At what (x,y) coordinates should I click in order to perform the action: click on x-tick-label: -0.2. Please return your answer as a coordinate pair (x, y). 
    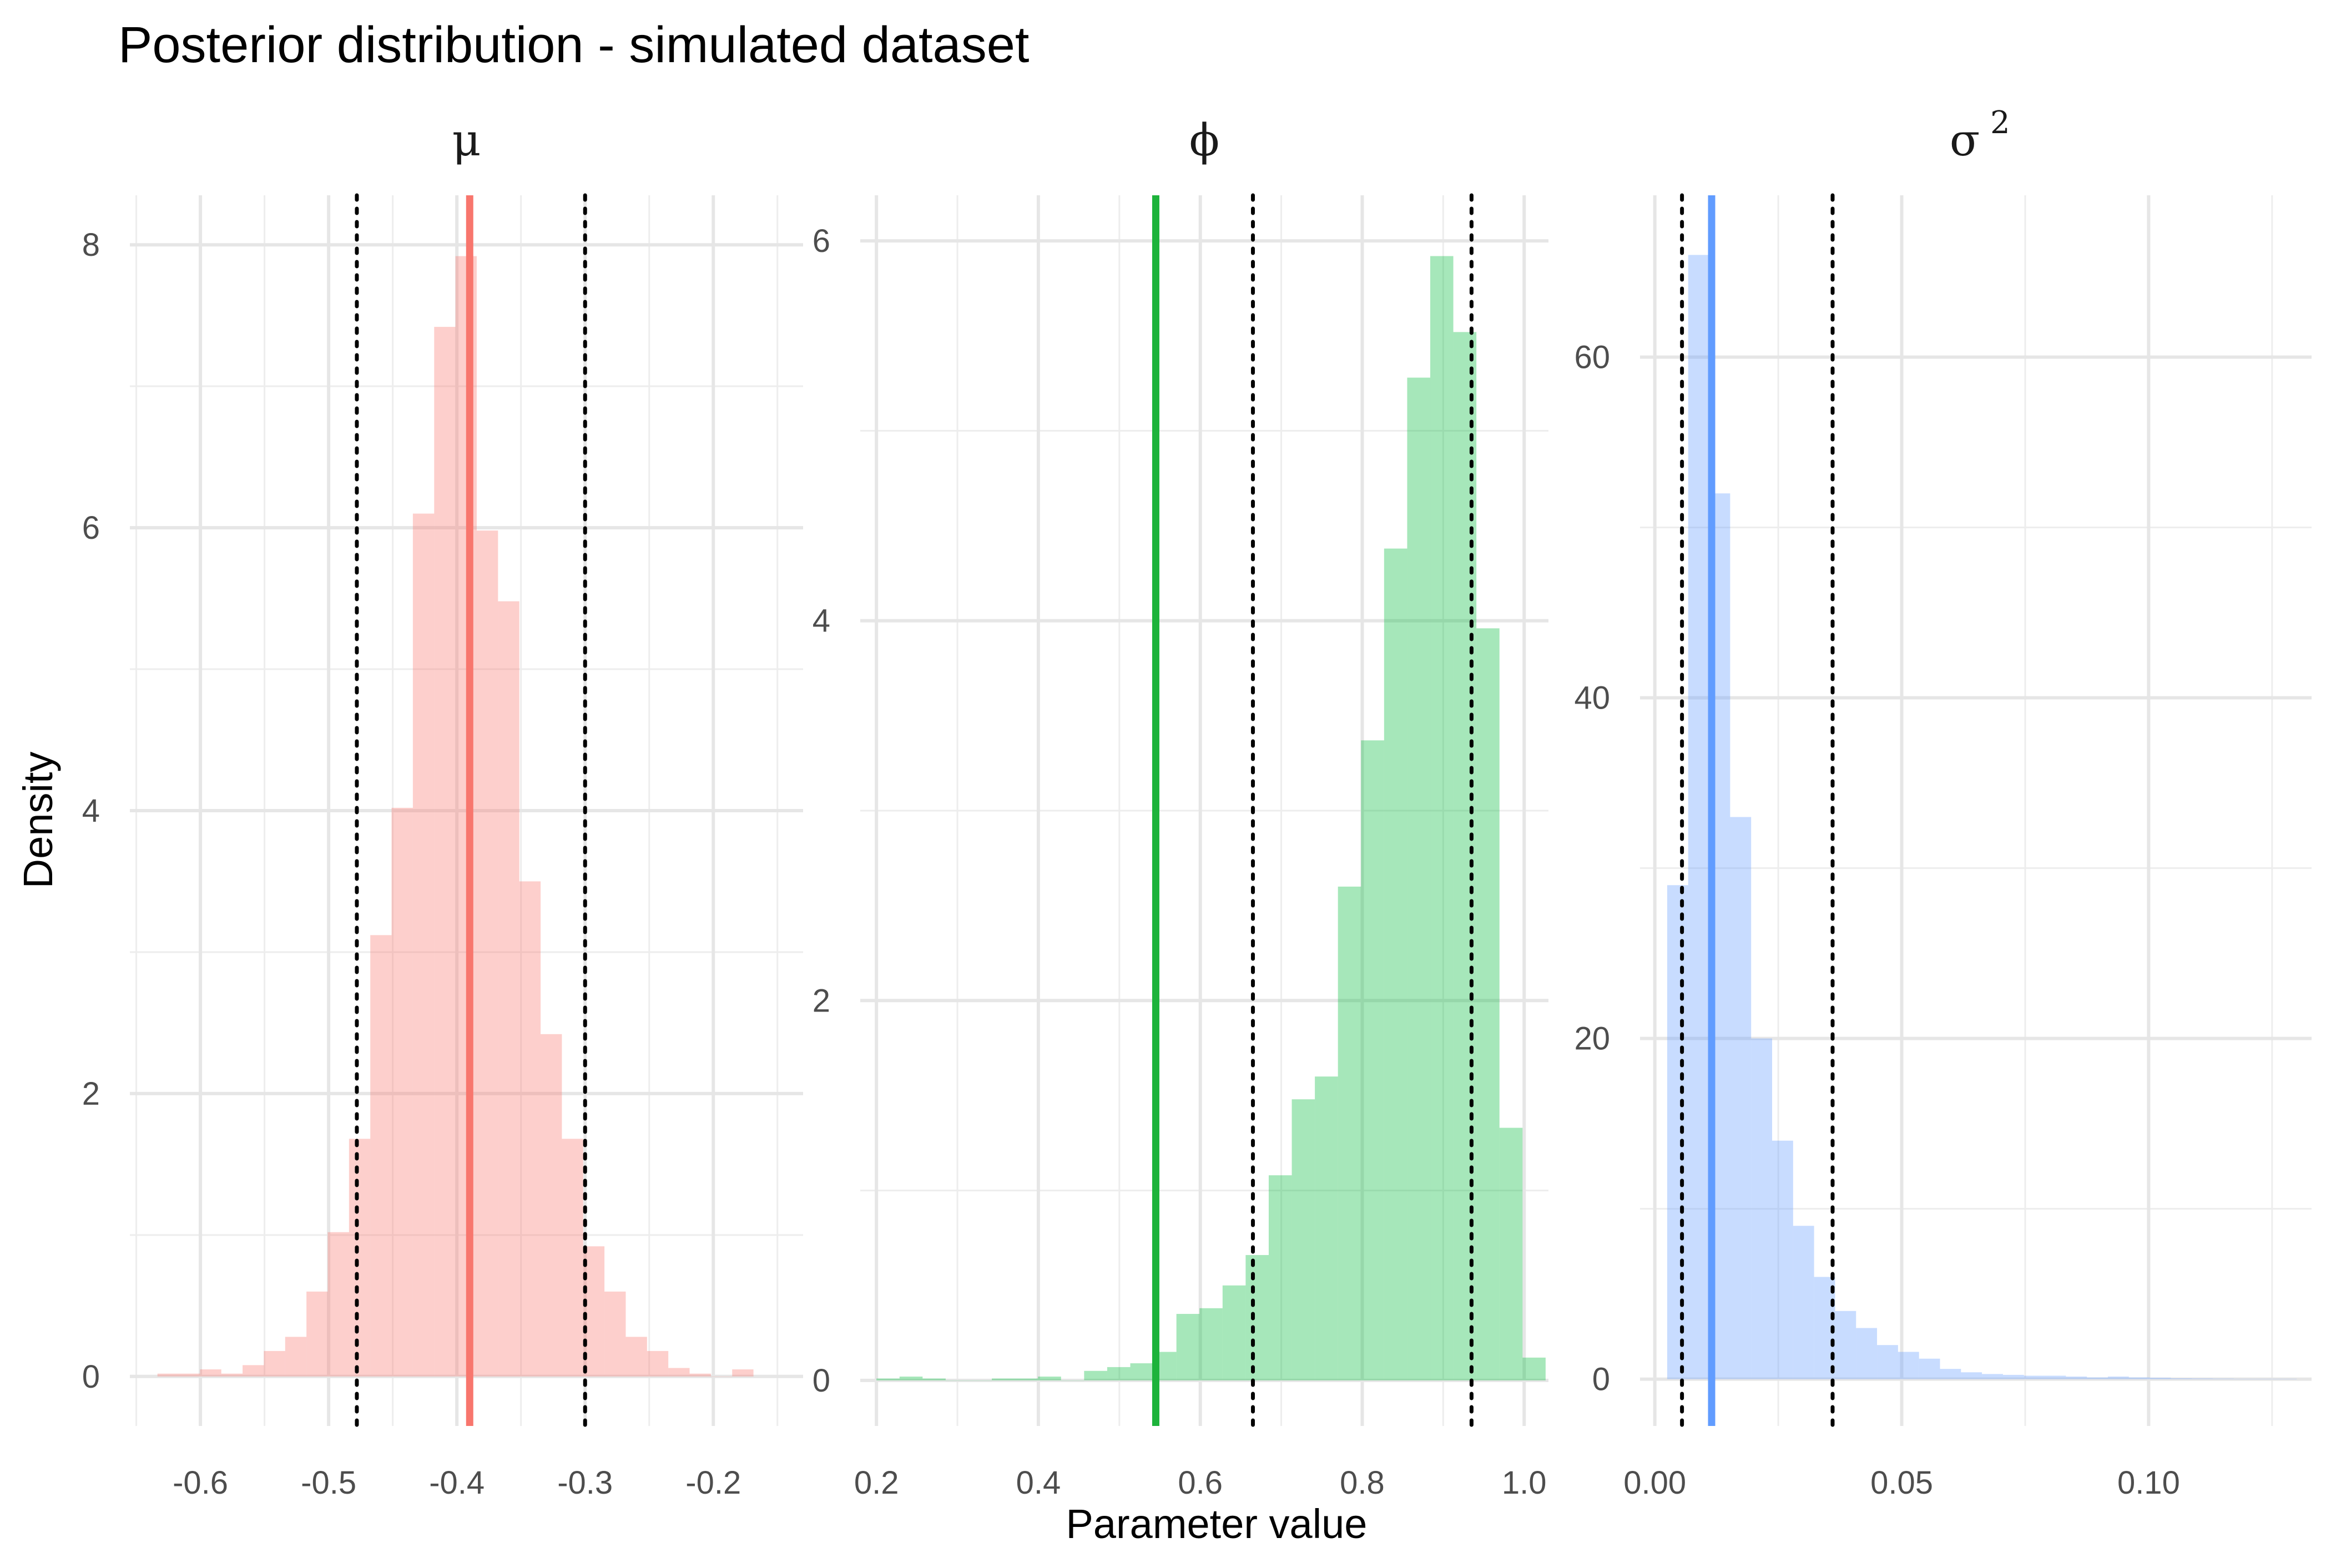
    Looking at the image, I should click on (713, 1483).